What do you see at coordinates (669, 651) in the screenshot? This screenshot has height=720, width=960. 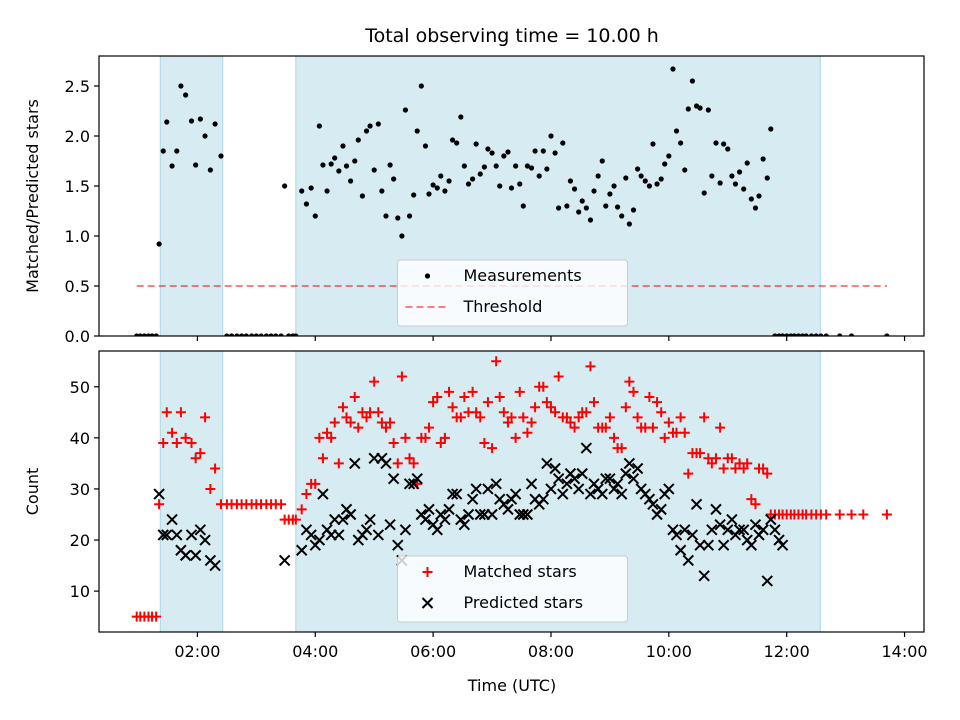 I see `x-tick-label: 10:00` at bounding box center [669, 651].